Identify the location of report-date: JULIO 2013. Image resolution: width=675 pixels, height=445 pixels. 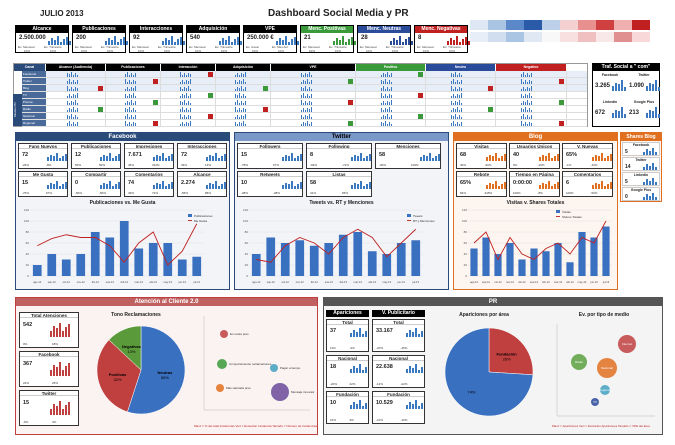
(62, 13).